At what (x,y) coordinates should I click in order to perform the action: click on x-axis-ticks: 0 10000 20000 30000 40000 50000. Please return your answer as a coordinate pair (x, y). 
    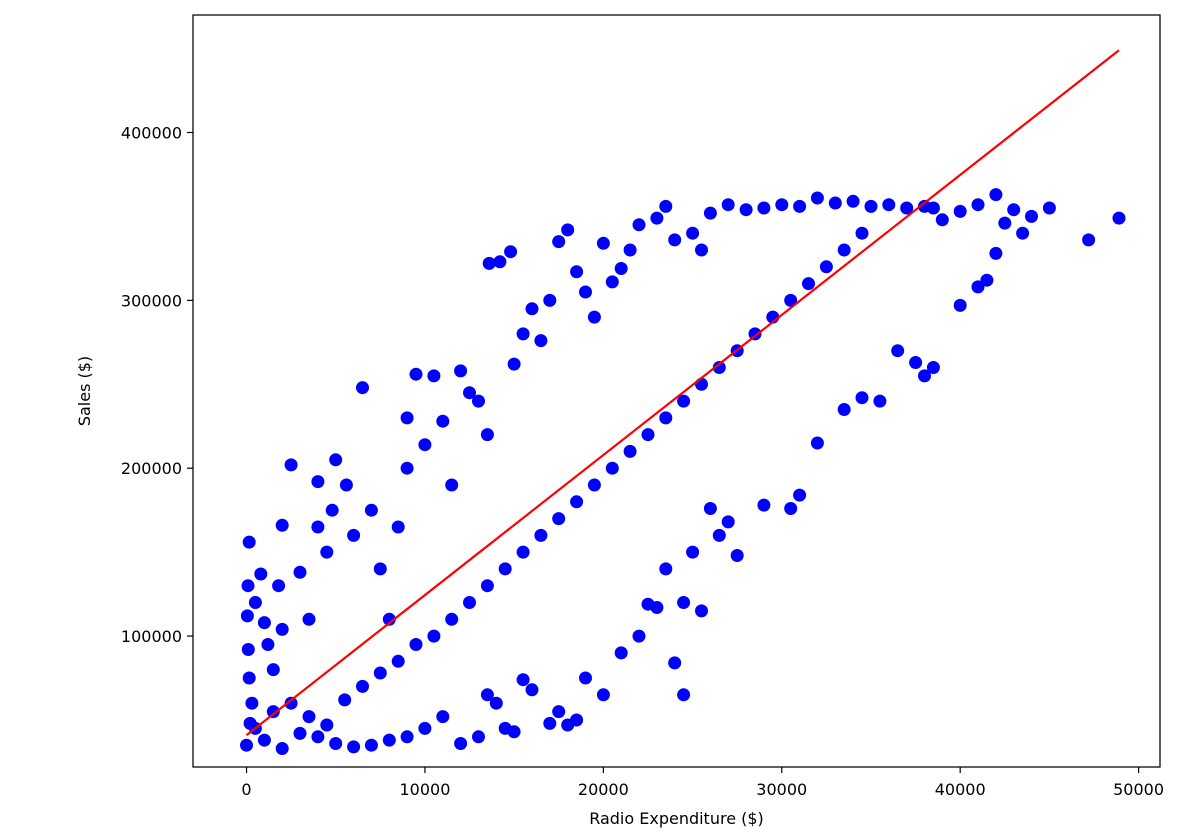
    Looking at the image, I should click on (702, 783).